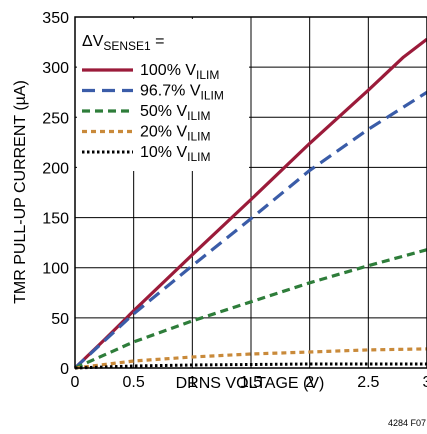 Image resolution: width=427 pixels, height=434 pixels. Describe the element at coordinates (60, 319) in the screenshot. I see `y-tick-label: 50` at that location.